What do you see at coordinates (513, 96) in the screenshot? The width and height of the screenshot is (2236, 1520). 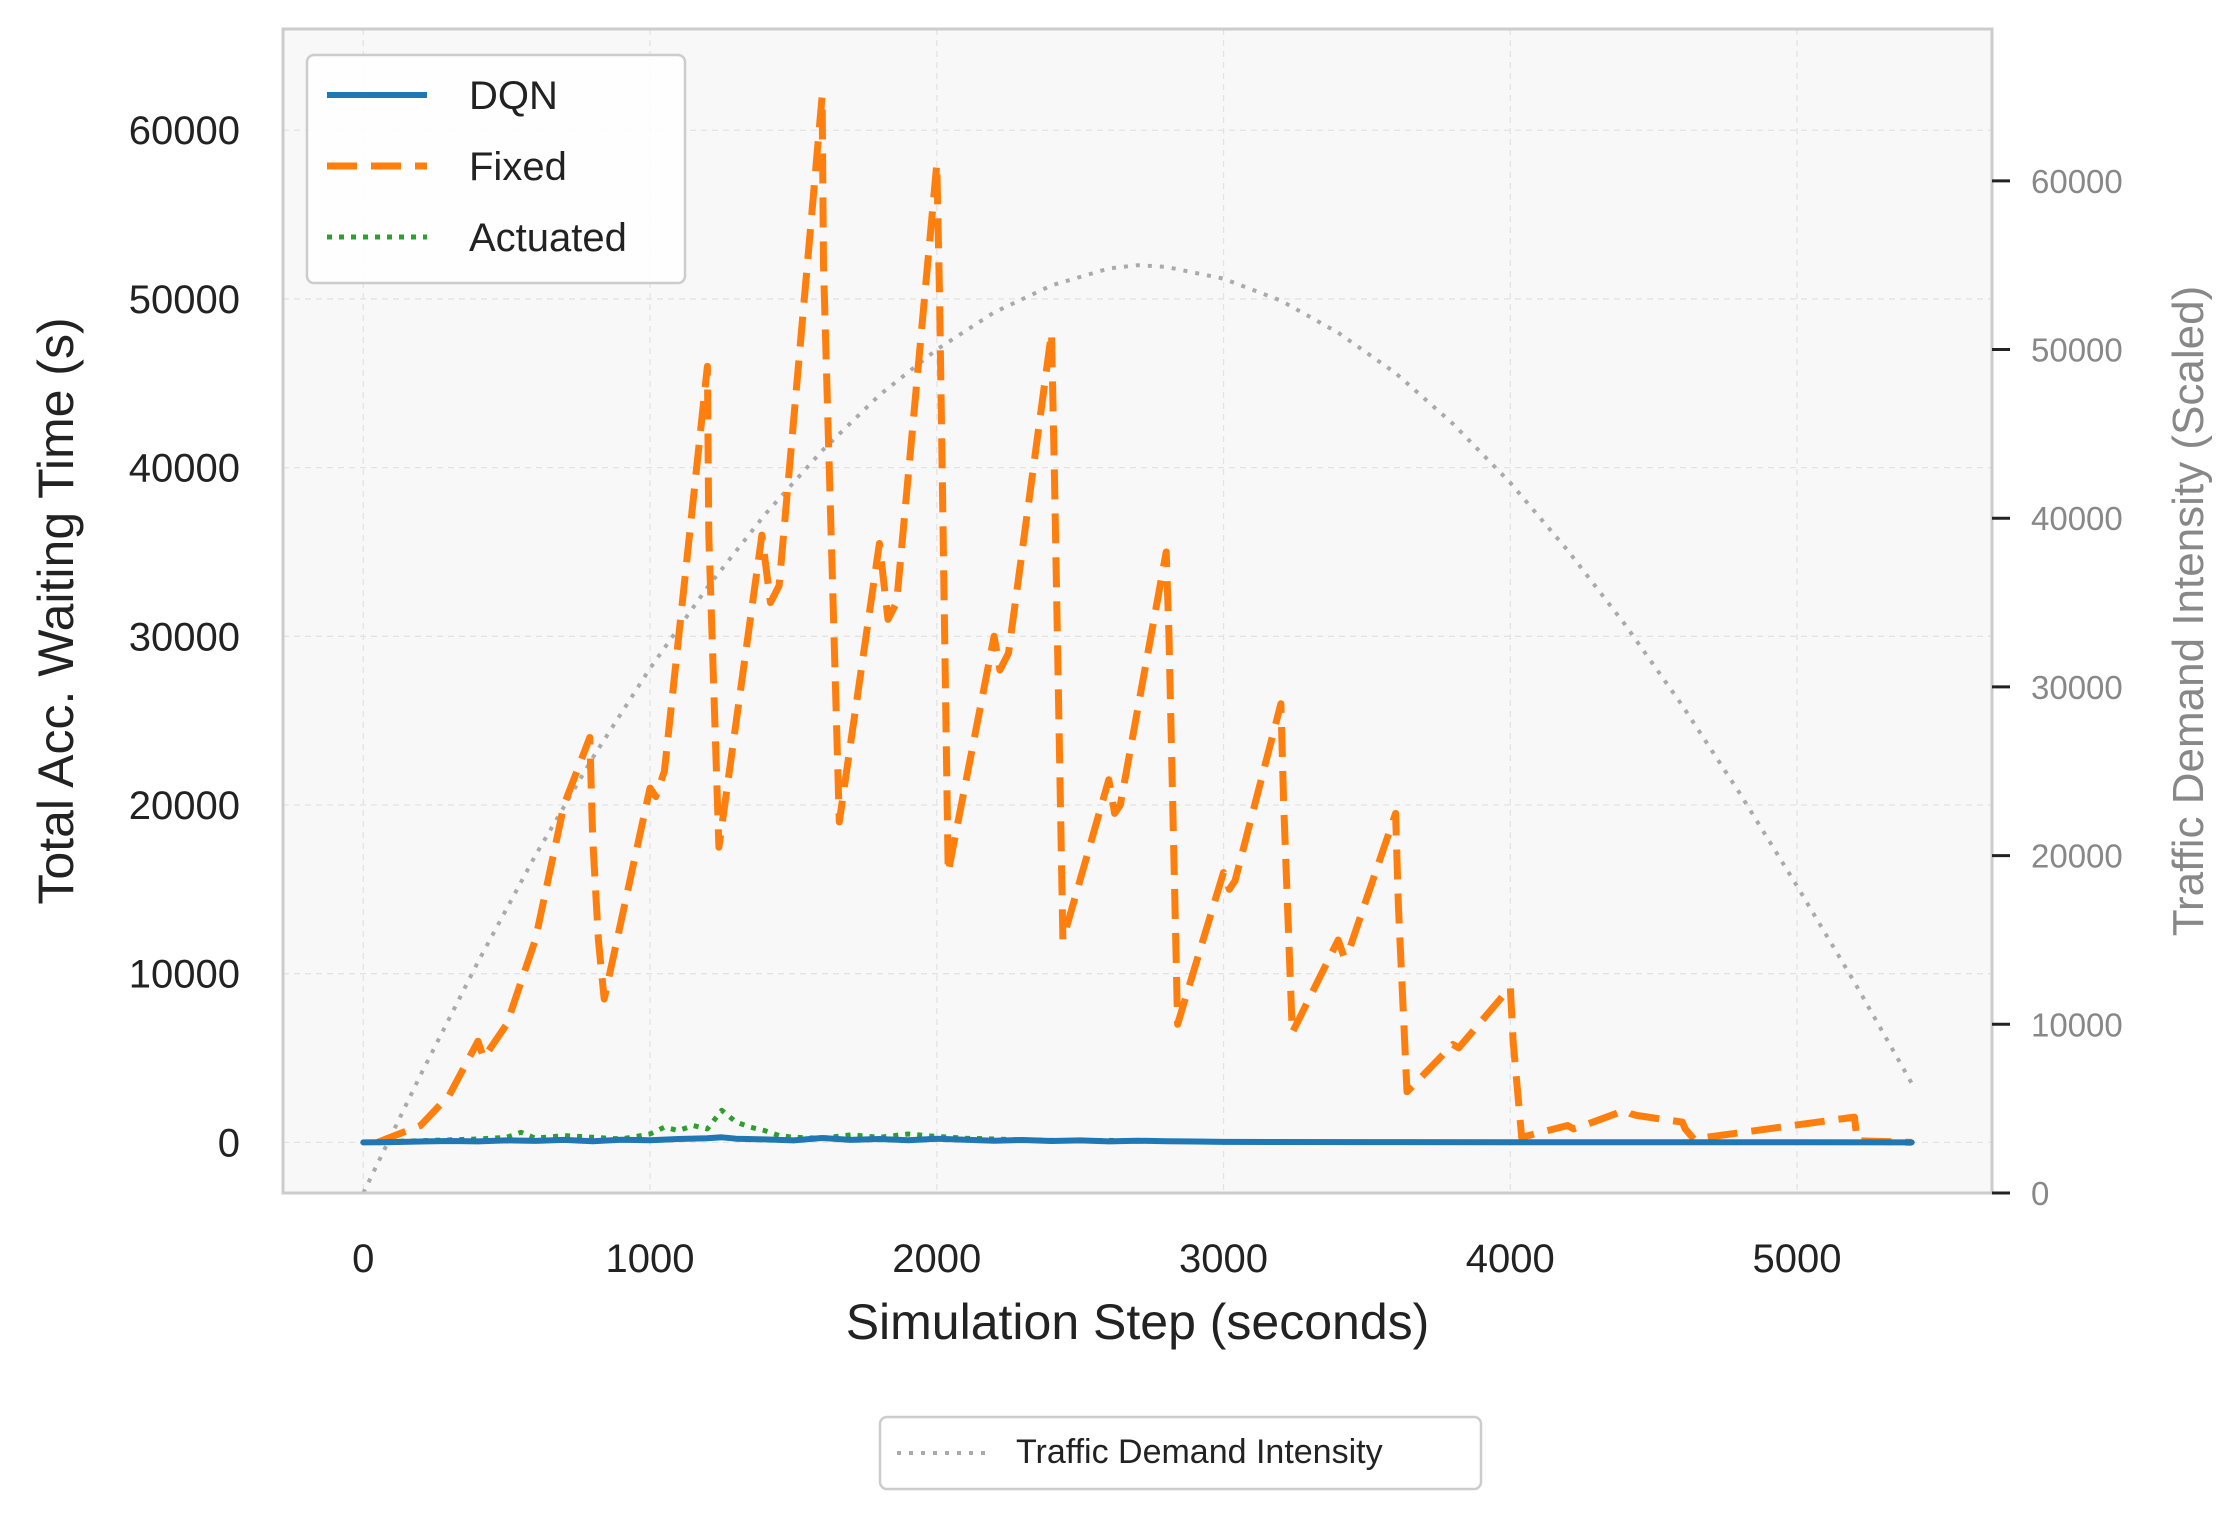 I see `legend-label-dqn: DQN` at bounding box center [513, 96].